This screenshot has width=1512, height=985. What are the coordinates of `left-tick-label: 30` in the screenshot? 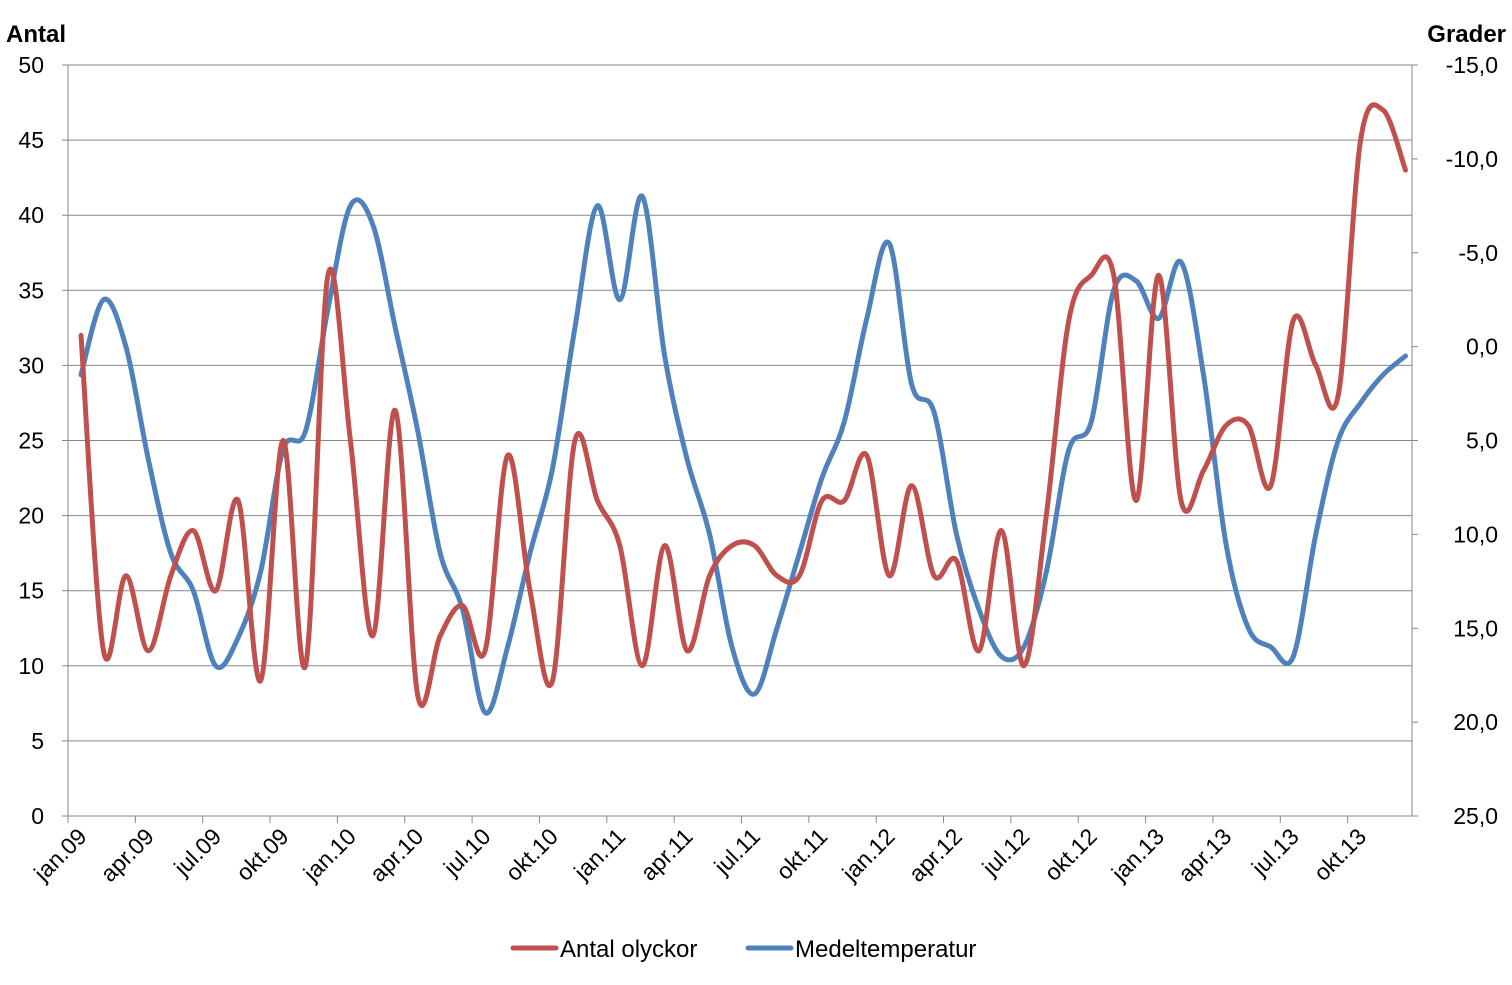 It's located at (31, 365).